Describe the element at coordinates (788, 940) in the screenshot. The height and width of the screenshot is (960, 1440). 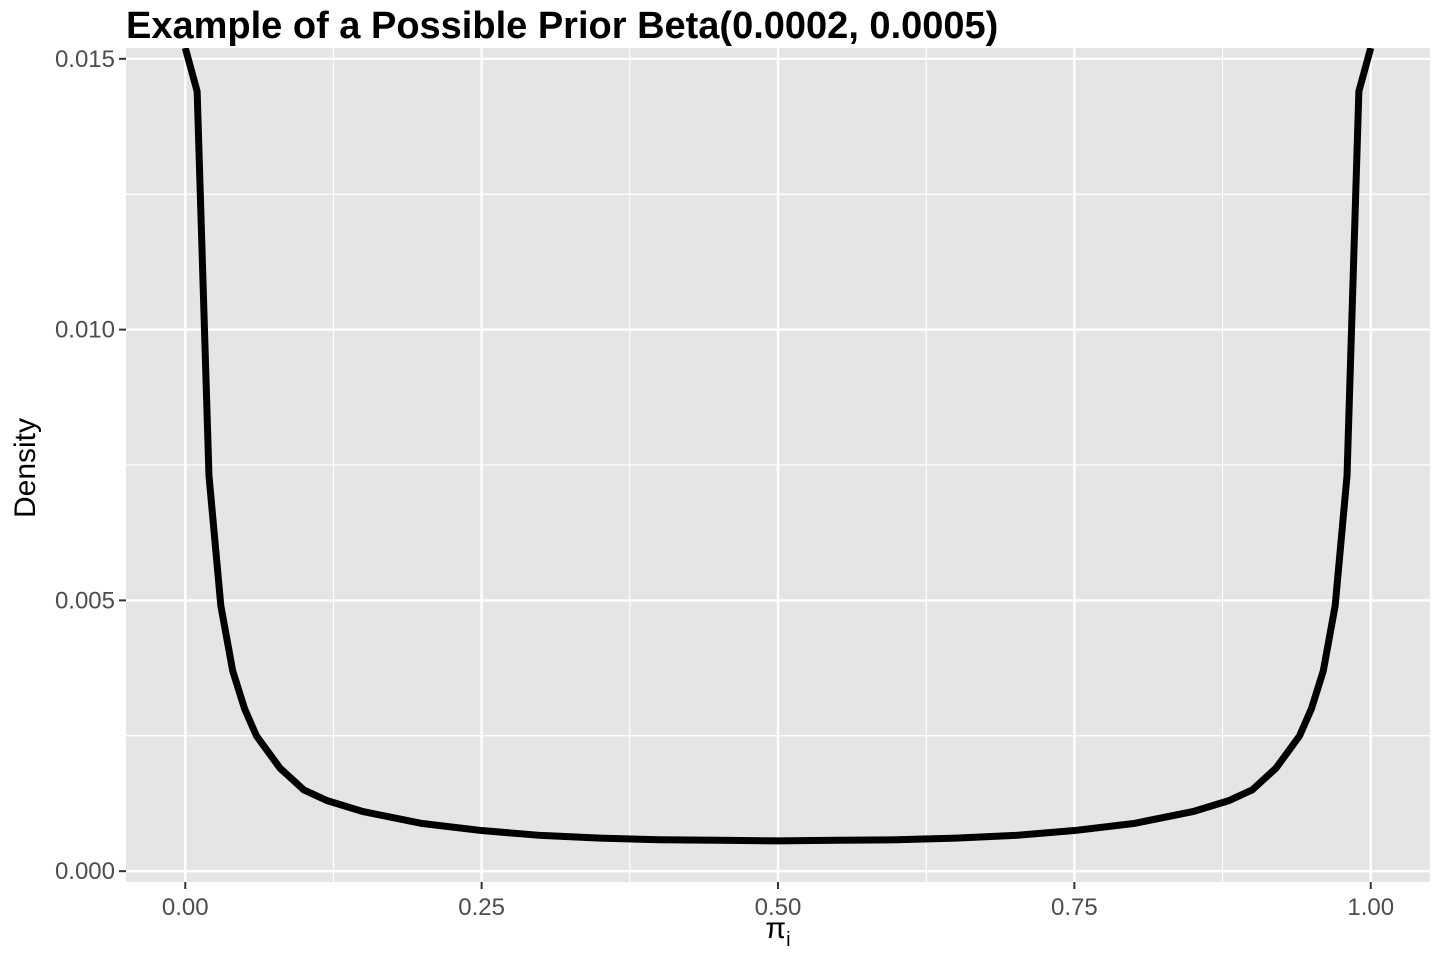
I see `x-axis-title-subscript: i` at that location.